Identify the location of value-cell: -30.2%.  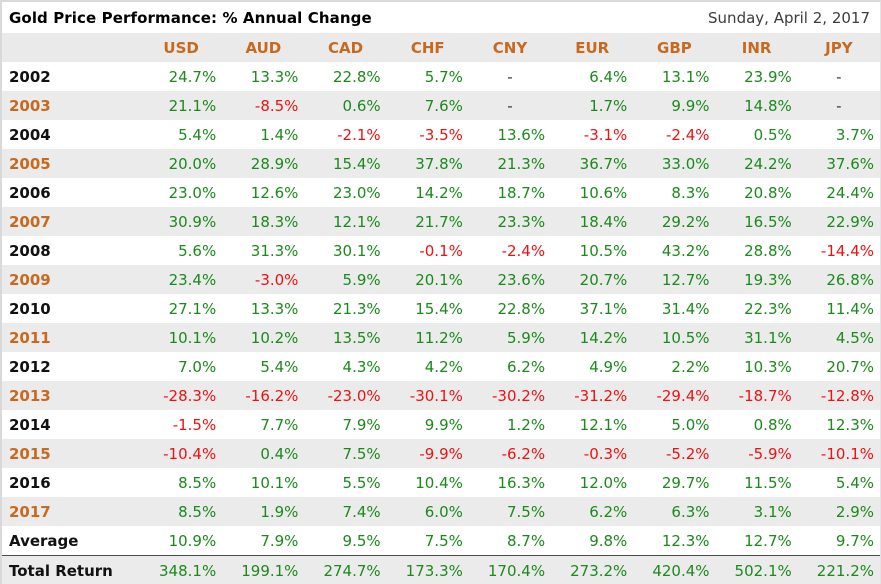
(510, 395).